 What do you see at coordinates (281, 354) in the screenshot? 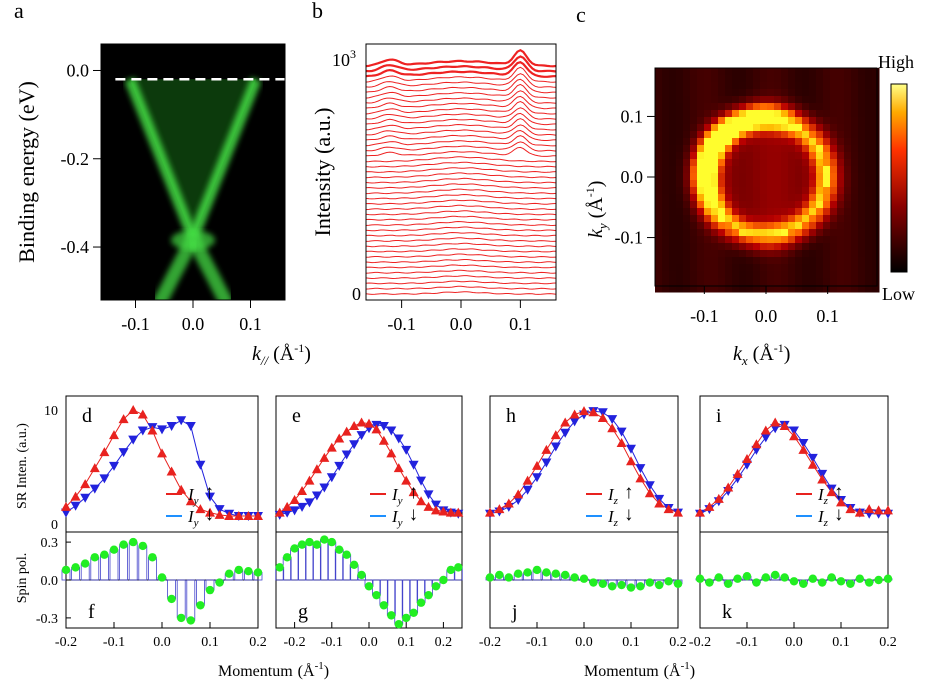
I see `k-parallel-axis-label: k// (Å-1)` at bounding box center [281, 354].